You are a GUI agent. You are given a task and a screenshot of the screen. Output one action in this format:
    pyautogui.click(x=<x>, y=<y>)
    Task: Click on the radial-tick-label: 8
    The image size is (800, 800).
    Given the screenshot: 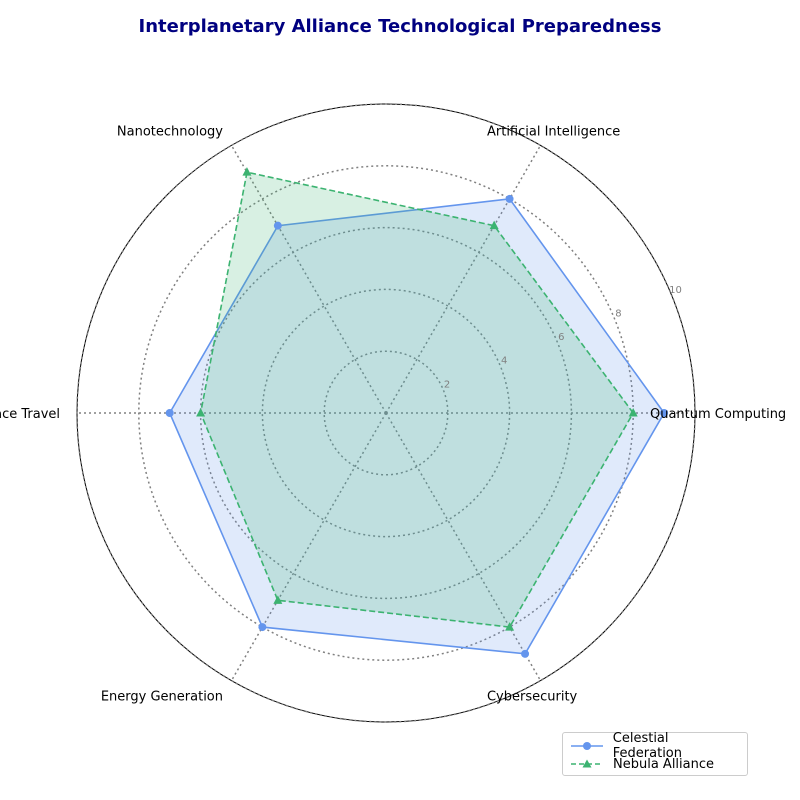 What is the action you would take?
    pyautogui.click(x=618, y=313)
    